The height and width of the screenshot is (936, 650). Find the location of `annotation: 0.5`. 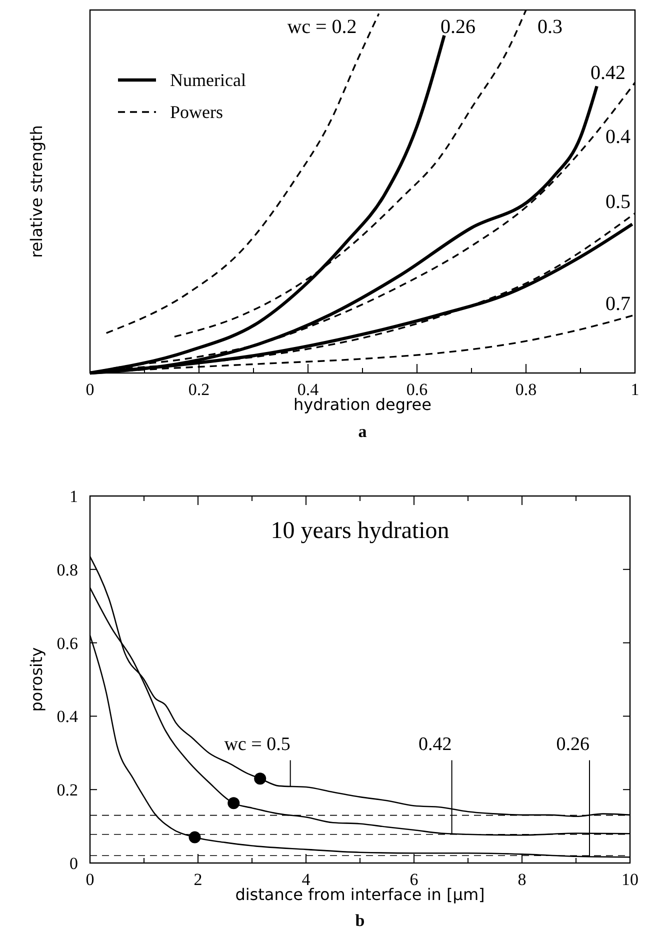

annotation: 0.5 is located at coordinates (618, 202).